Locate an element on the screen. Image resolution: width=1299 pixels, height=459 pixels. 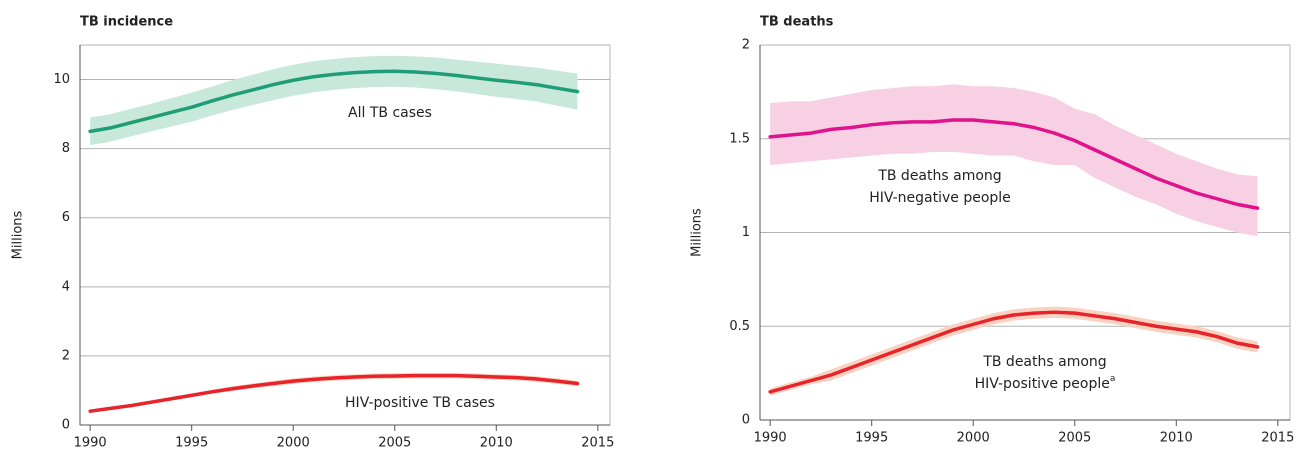
y-tick-label: 6 is located at coordinates (66, 217).